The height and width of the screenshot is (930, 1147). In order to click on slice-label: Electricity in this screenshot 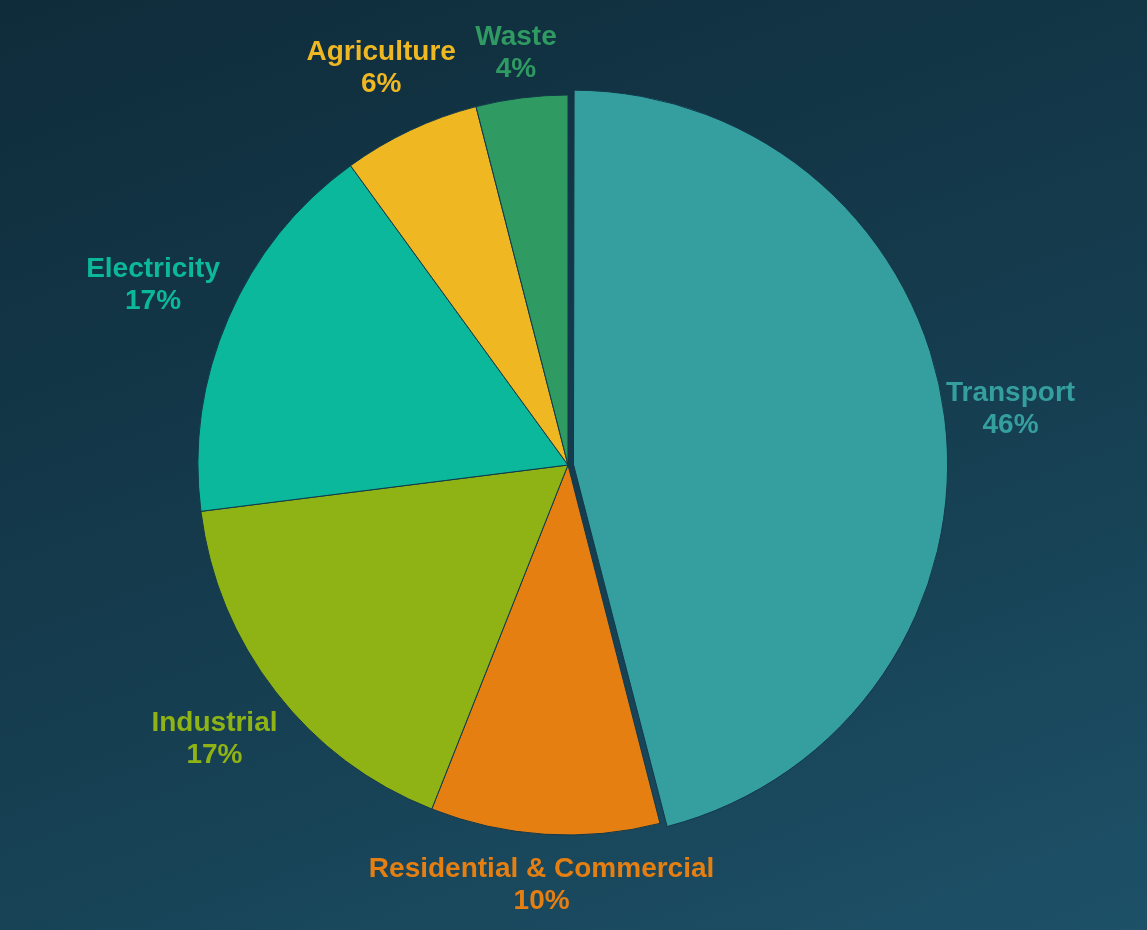, I will do `click(153, 268)`.